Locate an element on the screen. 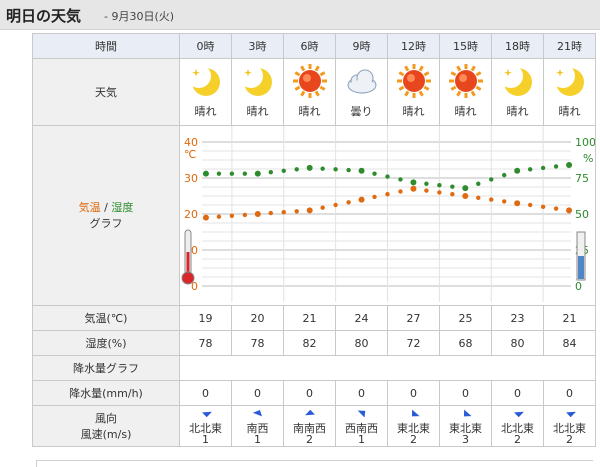 The height and width of the screenshot is (467, 600). wind-direction: 北北東 is located at coordinates (517, 428).